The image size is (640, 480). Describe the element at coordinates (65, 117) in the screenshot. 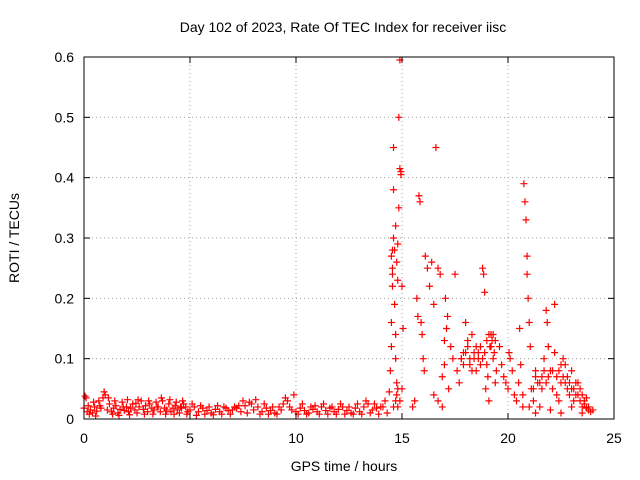

I see `y-tick-label: 0.5` at that location.